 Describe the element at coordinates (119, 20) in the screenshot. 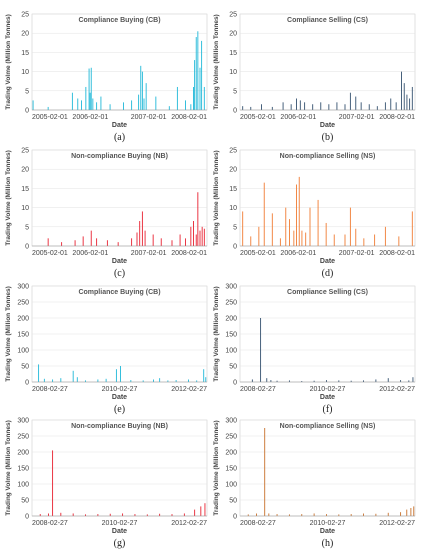

I see `chart-title-a: Compliance Buying (CB)` at that location.